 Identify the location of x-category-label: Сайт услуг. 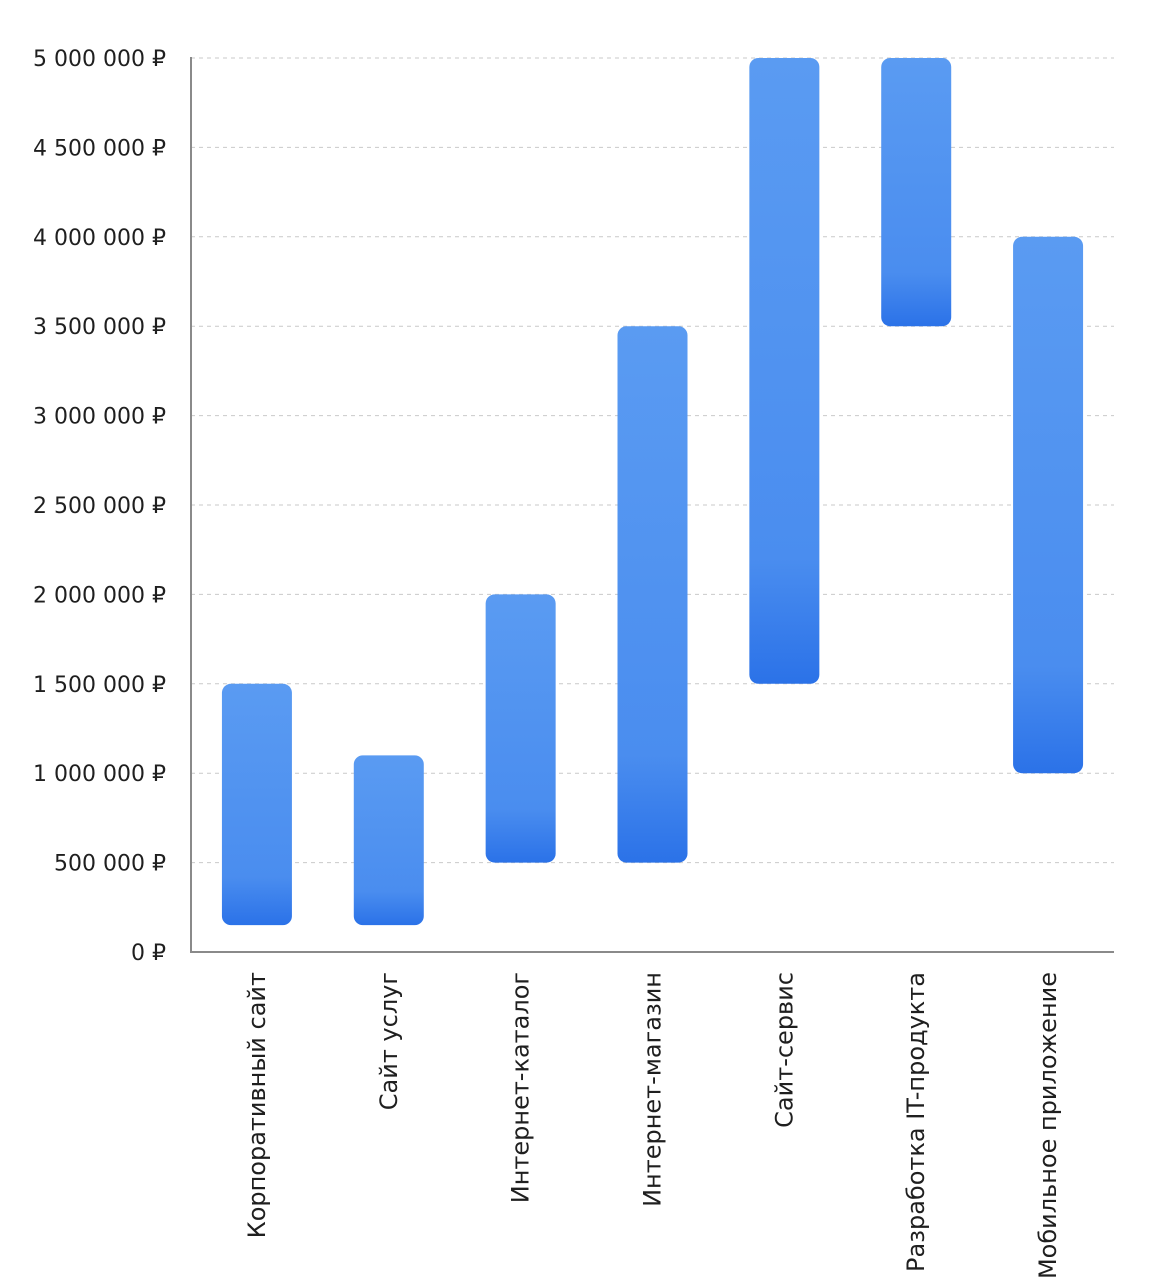
(389, 1041).